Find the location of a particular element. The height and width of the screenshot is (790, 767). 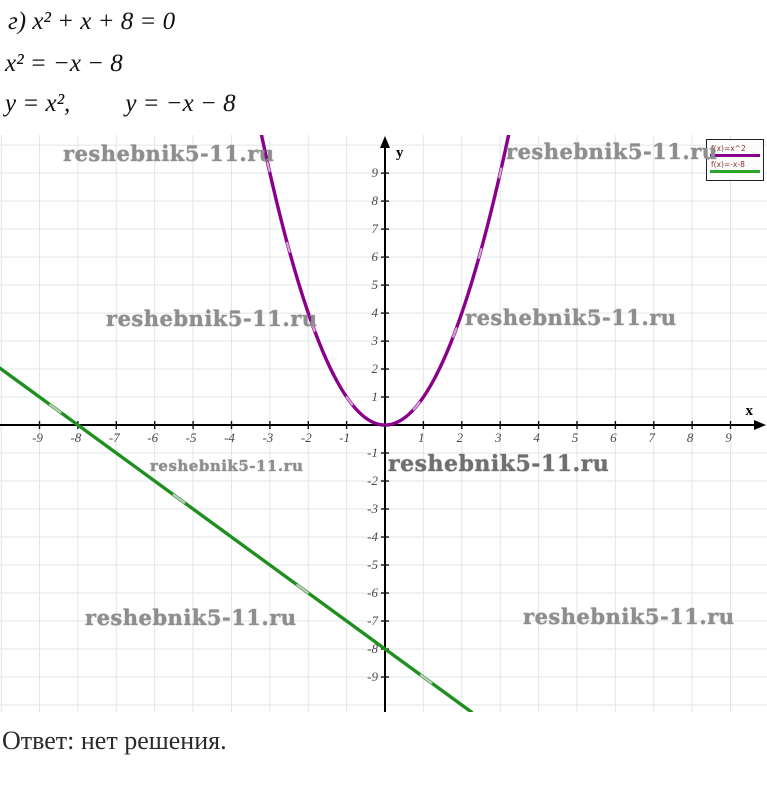

x-tick-label: -7 is located at coordinates (114, 437).